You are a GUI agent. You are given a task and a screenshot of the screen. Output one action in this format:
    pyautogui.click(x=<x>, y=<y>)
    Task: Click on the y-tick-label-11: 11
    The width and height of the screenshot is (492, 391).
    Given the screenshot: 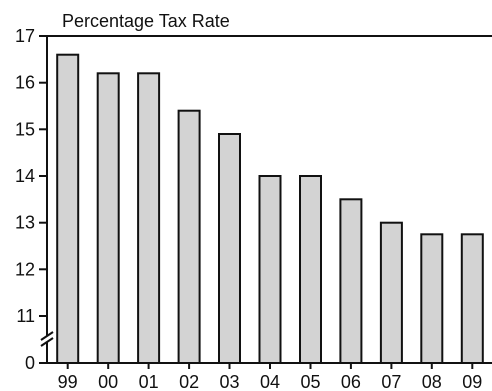 What is the action you would take?
    pyautogui.click(x=25, y=316)
    